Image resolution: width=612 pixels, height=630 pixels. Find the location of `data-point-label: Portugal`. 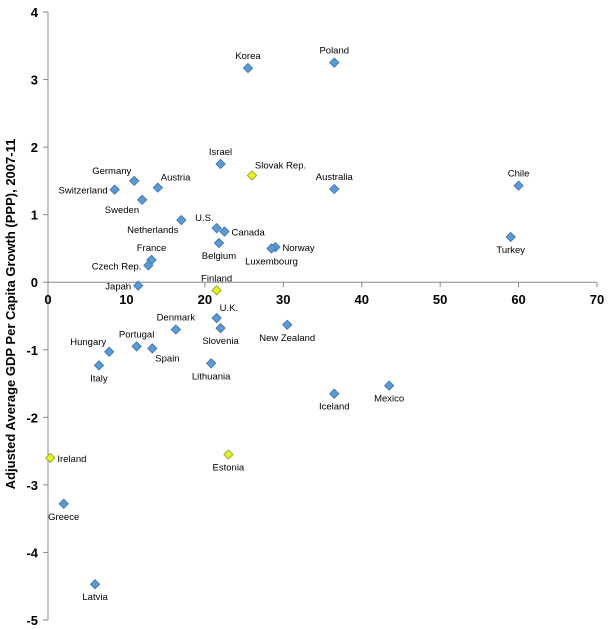

data-point-label: Portugal is located at coordinates (136, 334).